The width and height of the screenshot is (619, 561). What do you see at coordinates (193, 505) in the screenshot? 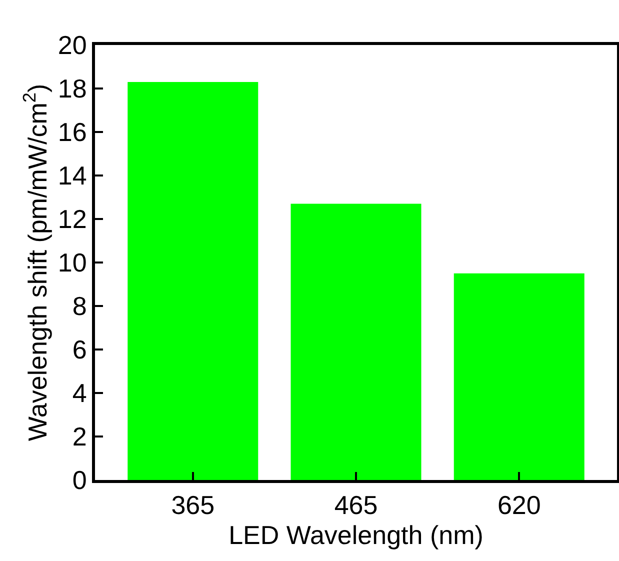
I see `x-tick-label: 365` at bounding box center [193, 505].